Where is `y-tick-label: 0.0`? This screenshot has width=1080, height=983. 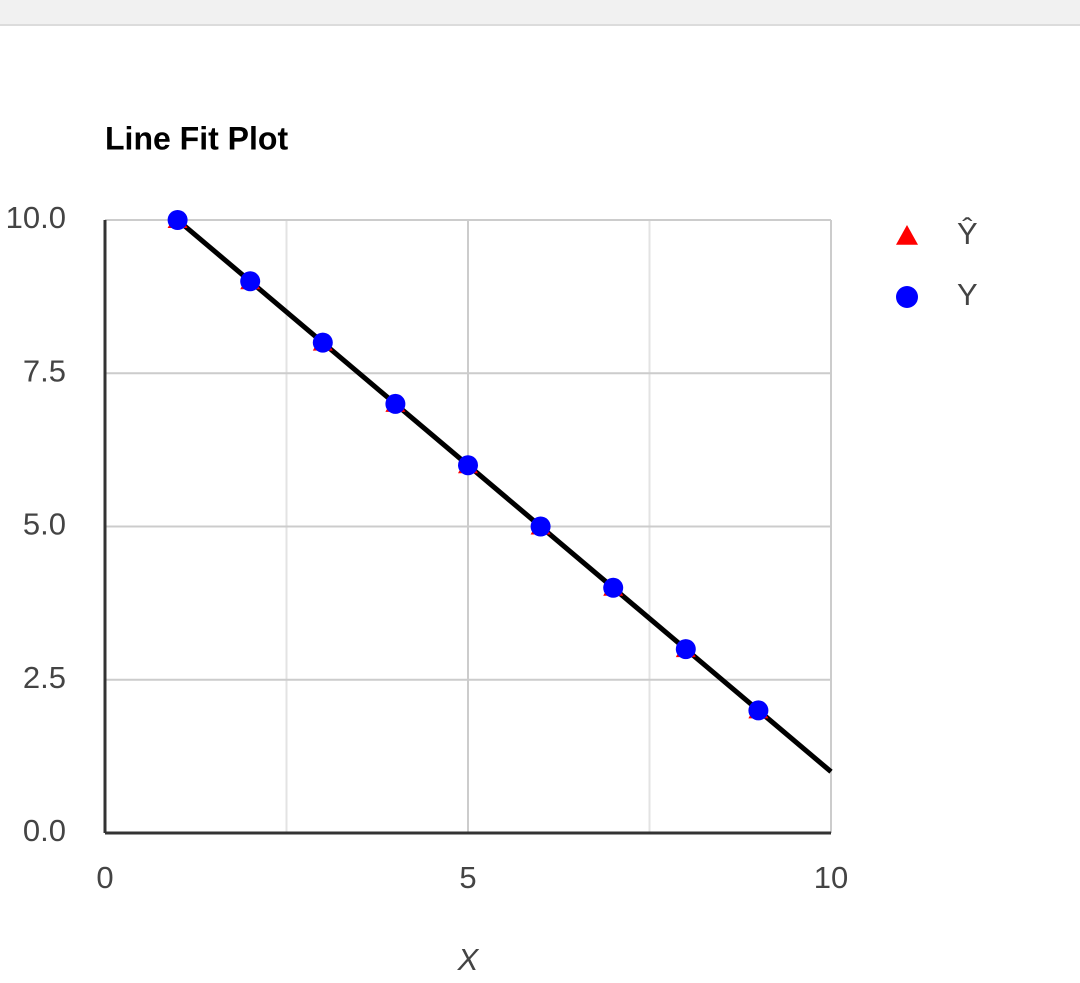 y-tick-label: 0.0 is located at coordinates (44, 830).